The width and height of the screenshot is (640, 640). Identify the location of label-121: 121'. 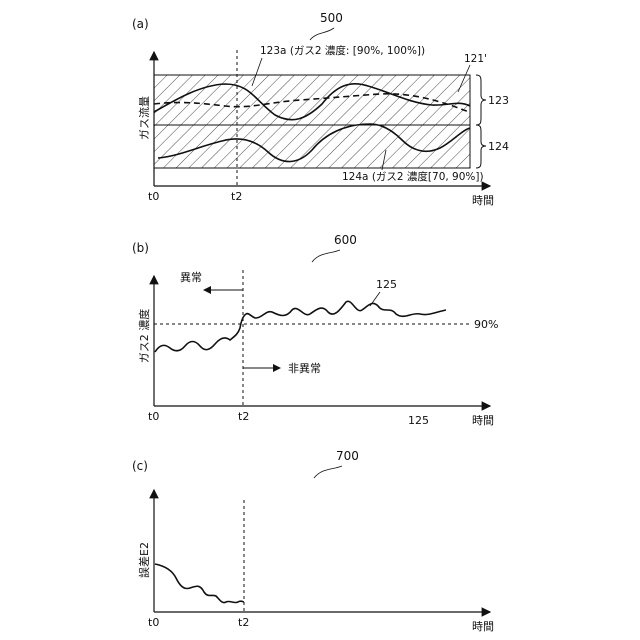
(475, 59).